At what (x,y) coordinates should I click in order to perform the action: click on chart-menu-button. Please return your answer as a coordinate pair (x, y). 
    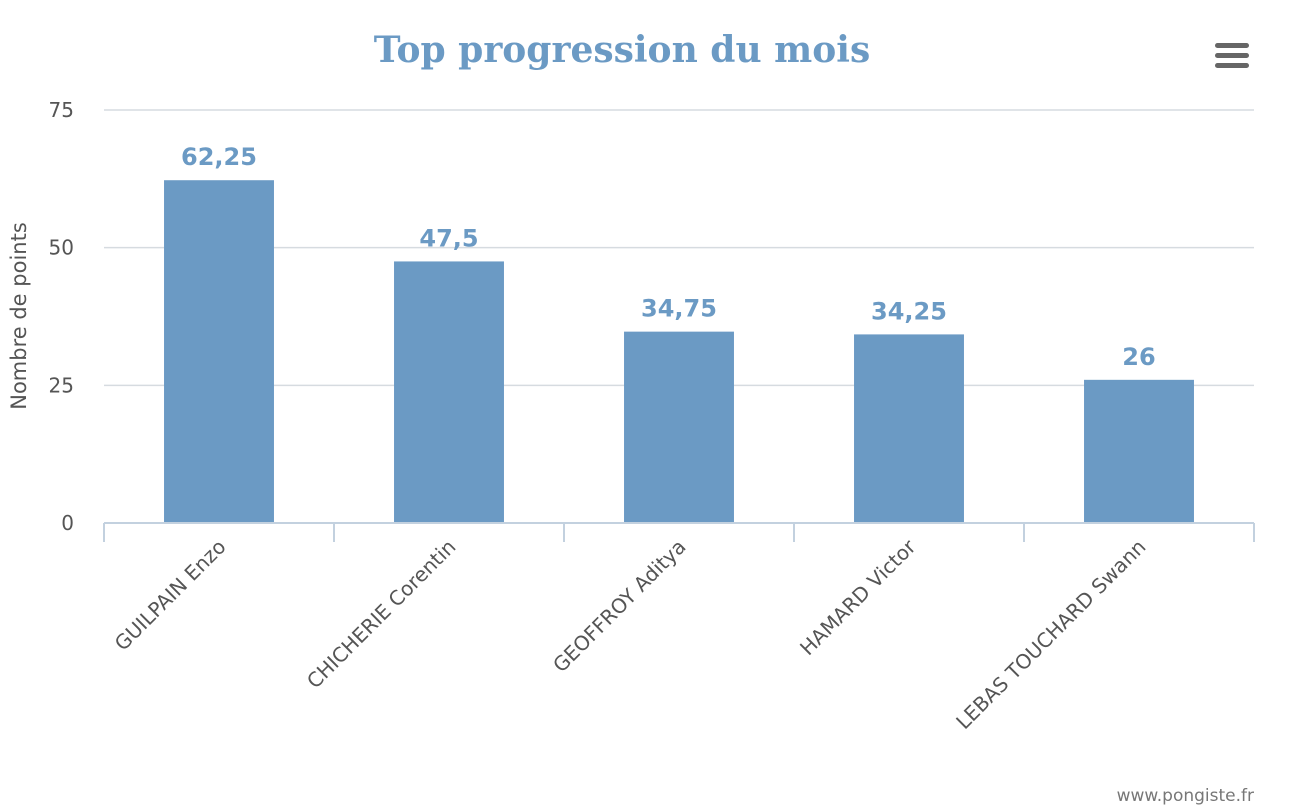
    Looking at the image, I should click on (1232, 54).